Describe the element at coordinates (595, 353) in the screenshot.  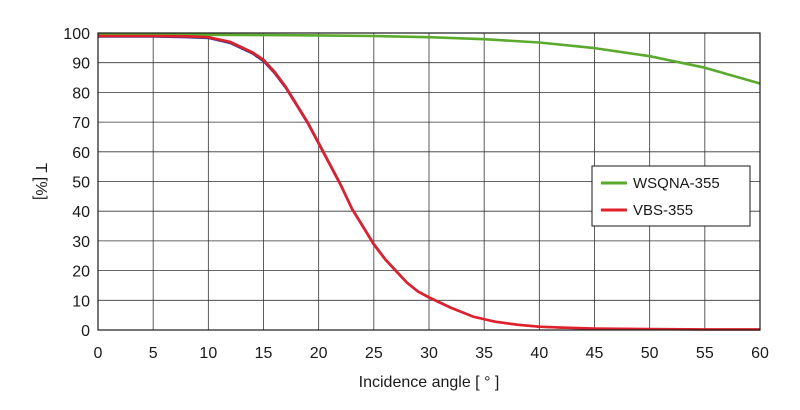
I see `x-tick-label-45: 45` at that location.